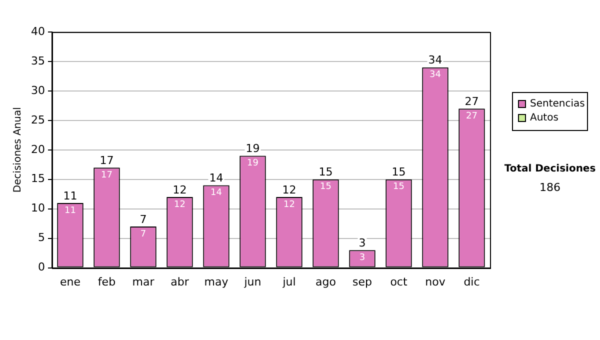 This screenshot has width=600, height=340. I want to click on x-tick-label: nov, so click(435, 281).